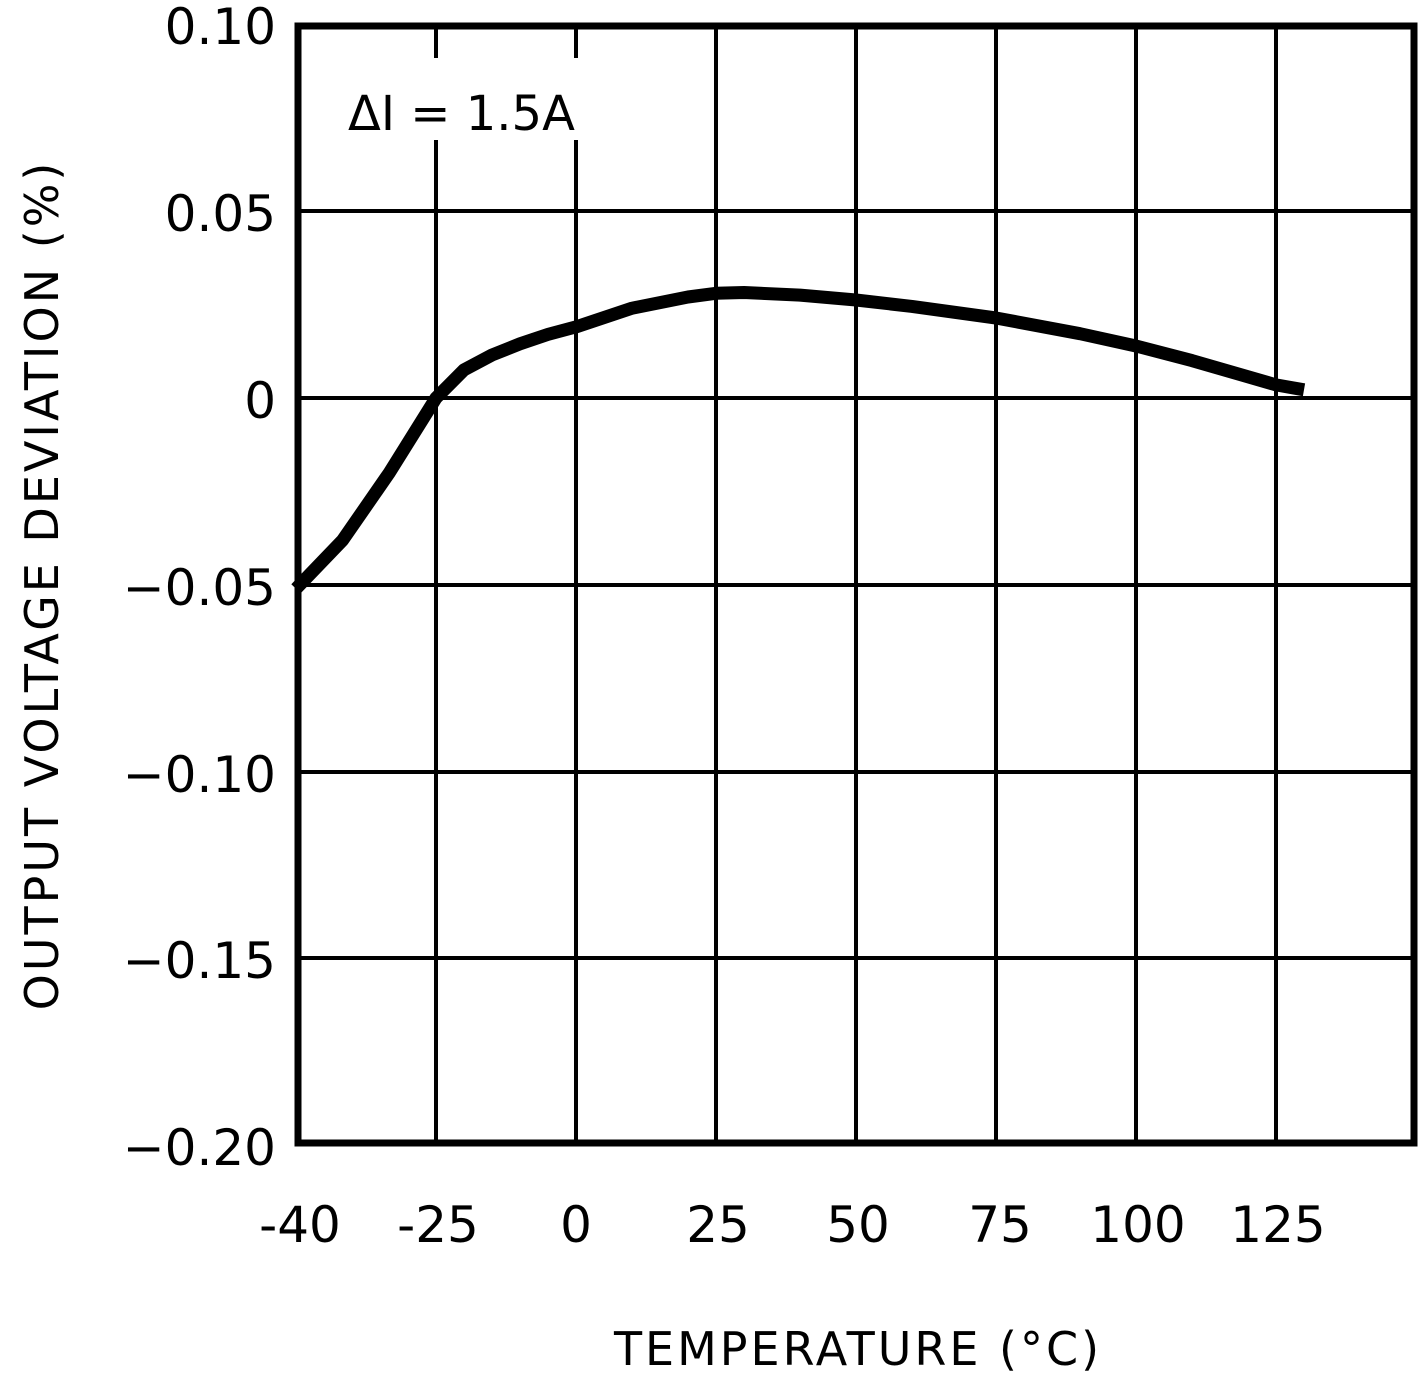 This screenshot has width=1421, height=1379. I want to click on y-tick: −0.20, so click(199, 1148).